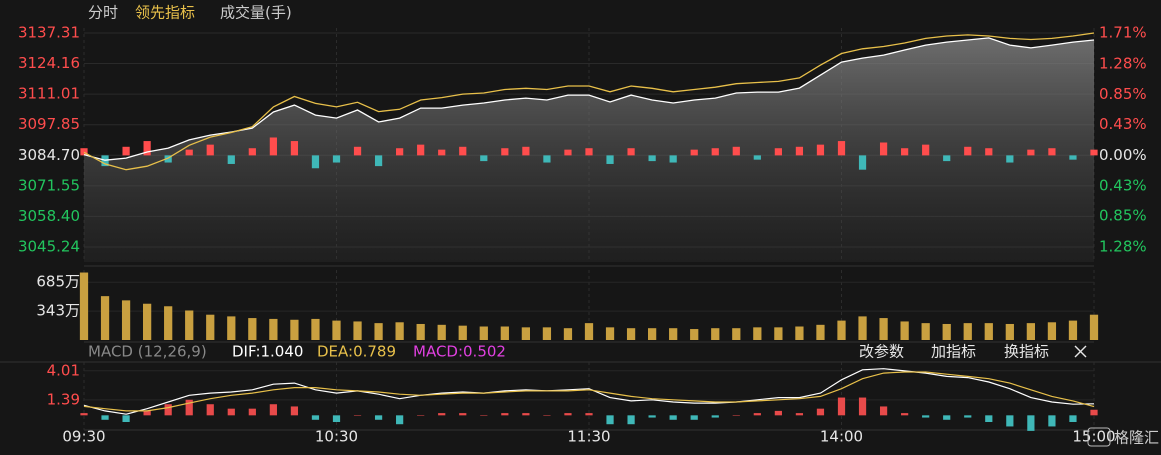 The image size is (1161, 455). Describe the element at coordinates (103, 13) in the screenshot. I see `tab: 分时` at that location.